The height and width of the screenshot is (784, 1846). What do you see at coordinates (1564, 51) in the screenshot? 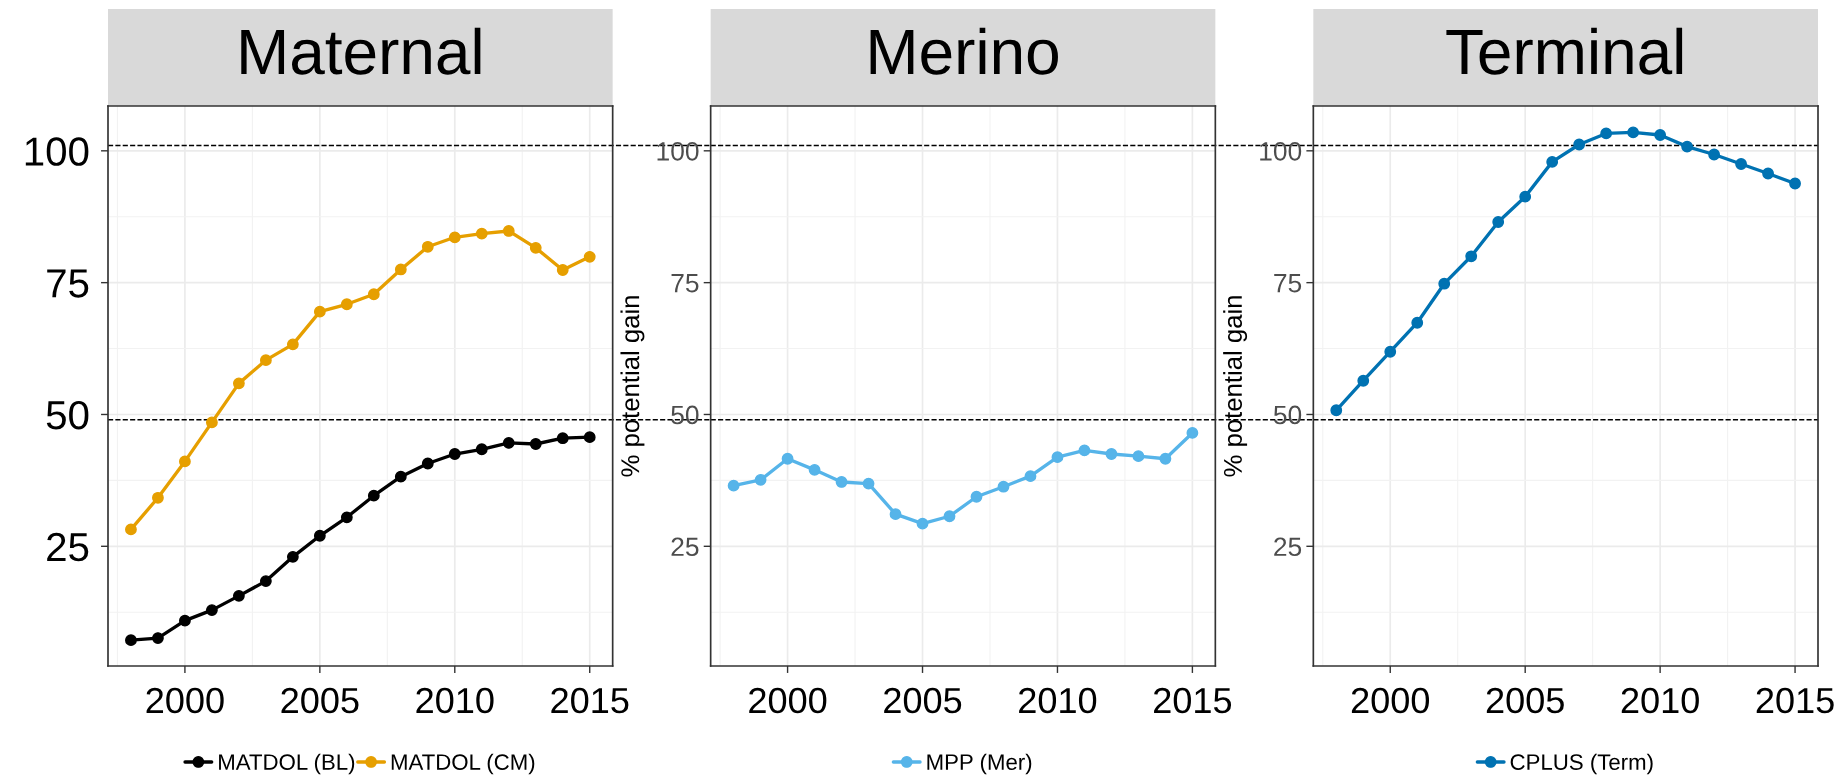
I see `chart-title: Terminal` at bounding box center [1564, 51].